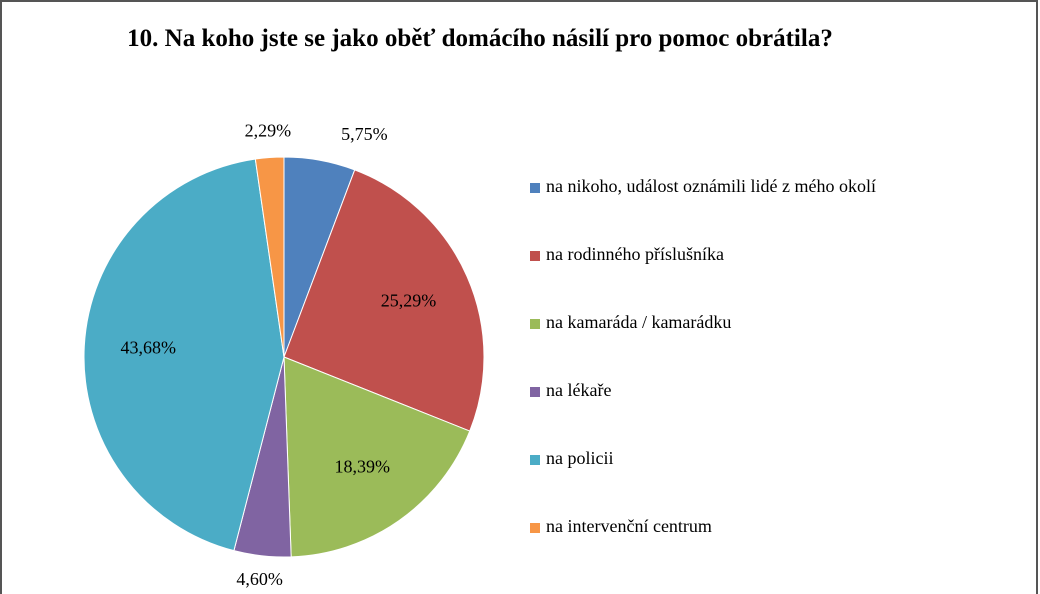  What do you see at coordinates (148, 348) in the screenshot?
I see `data-label: 43,68%` at bounding box center [148, 348].